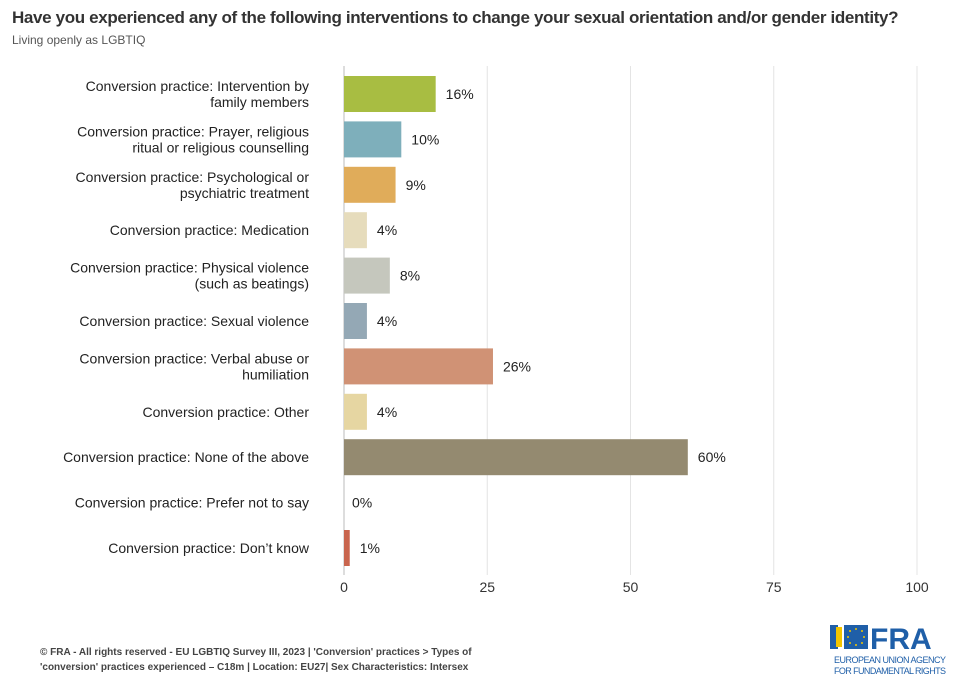 The image size is (954, 689). I want to click on chart-subtitle: Living openly as LGBTIQ, so click(79, 40).